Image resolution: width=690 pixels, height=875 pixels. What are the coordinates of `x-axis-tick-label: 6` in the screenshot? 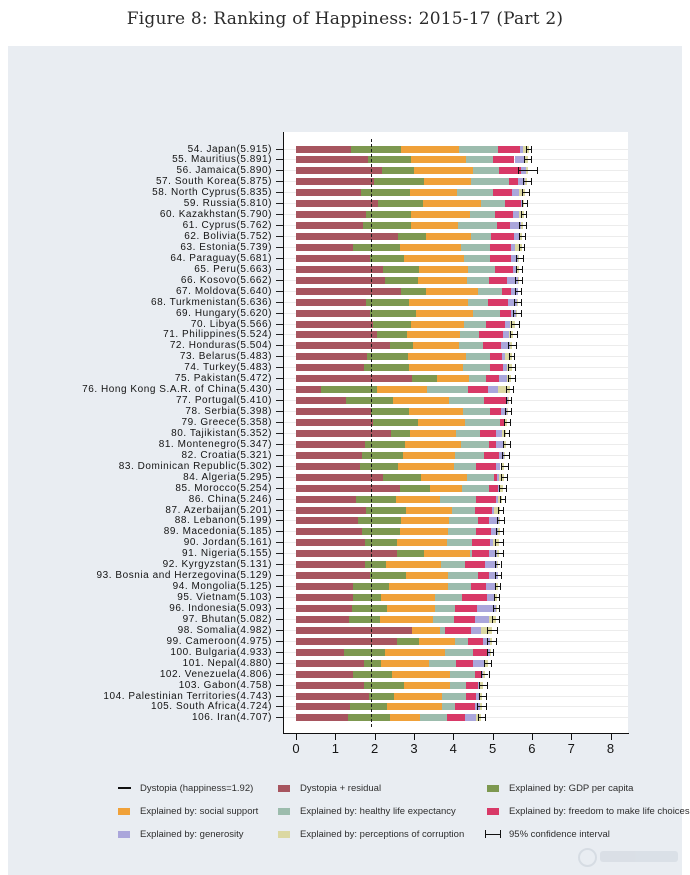 It's located at (532, 748).